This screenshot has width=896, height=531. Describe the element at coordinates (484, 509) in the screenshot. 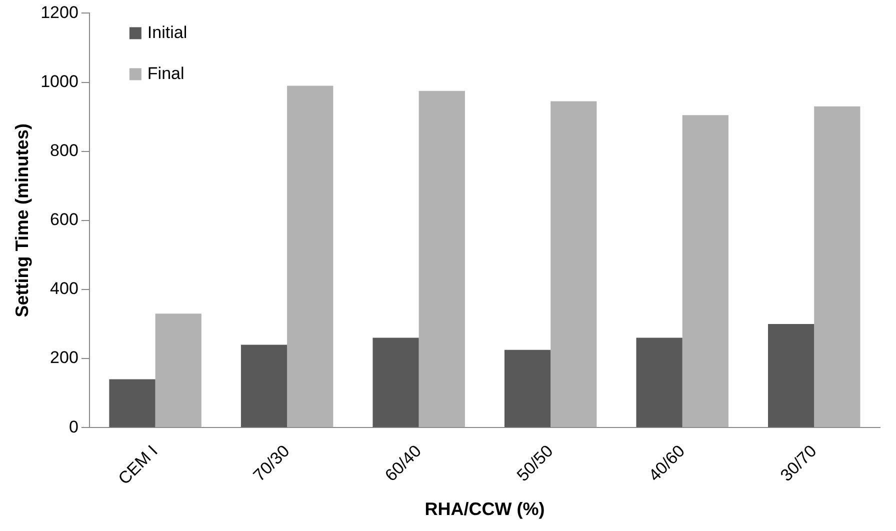

I see `x-axis-title: RHA/CCW (%)` at that location.